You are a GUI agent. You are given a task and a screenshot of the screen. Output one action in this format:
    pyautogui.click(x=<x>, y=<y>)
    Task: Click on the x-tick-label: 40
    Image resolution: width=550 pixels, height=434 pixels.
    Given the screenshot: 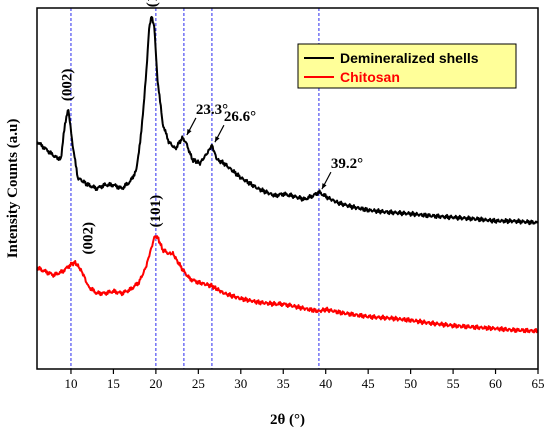 What is the action you would take?
    pyautogui.click(x=325, y=383)
    